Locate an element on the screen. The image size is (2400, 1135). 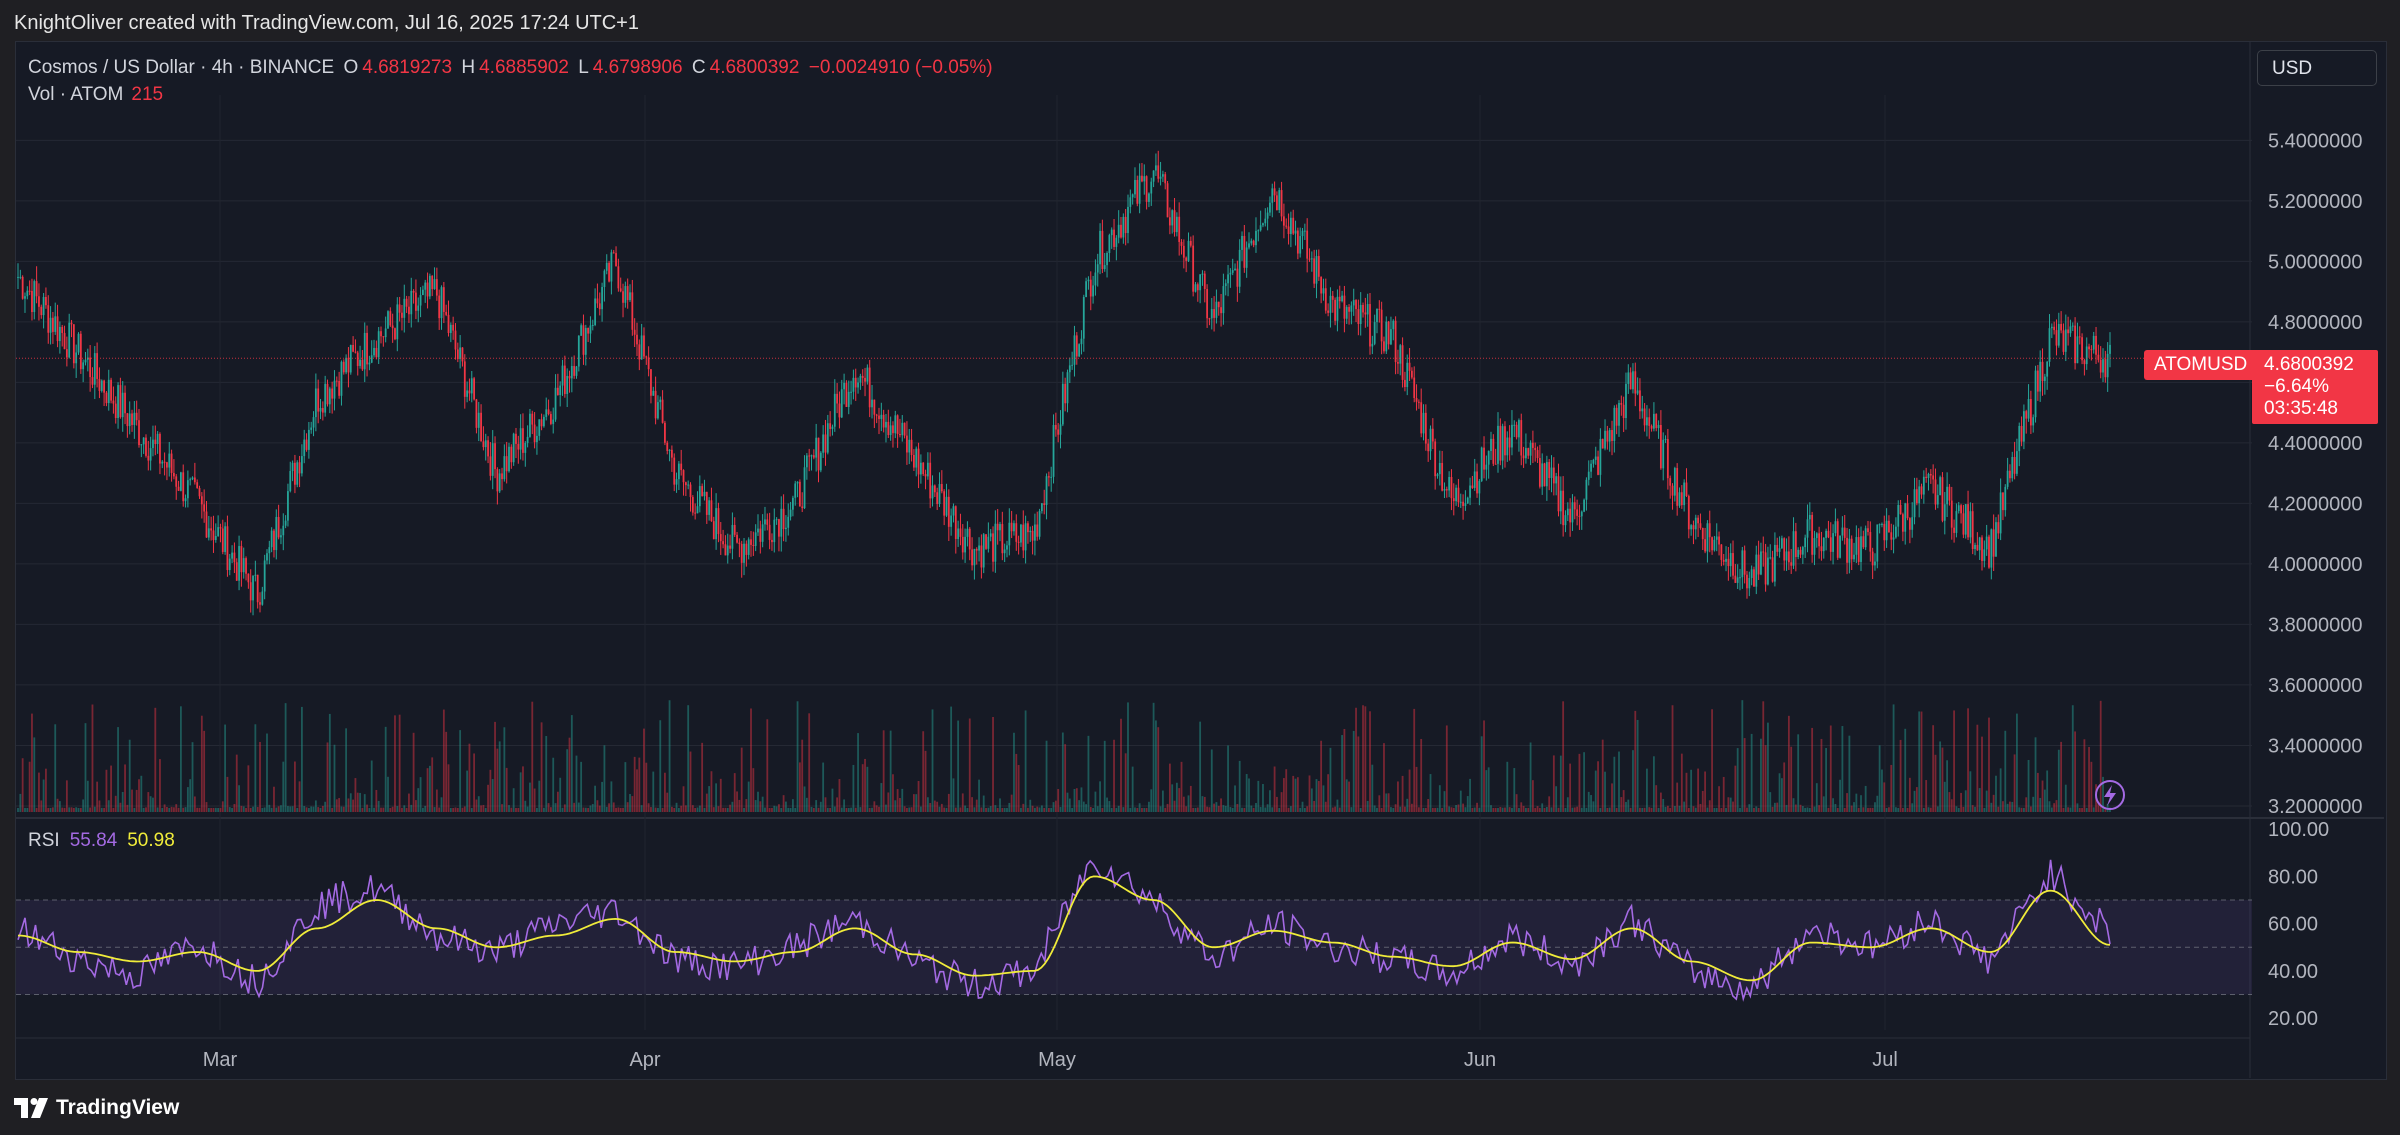
bottom-bar: TradingView is located at coordinates (1200, 1110).